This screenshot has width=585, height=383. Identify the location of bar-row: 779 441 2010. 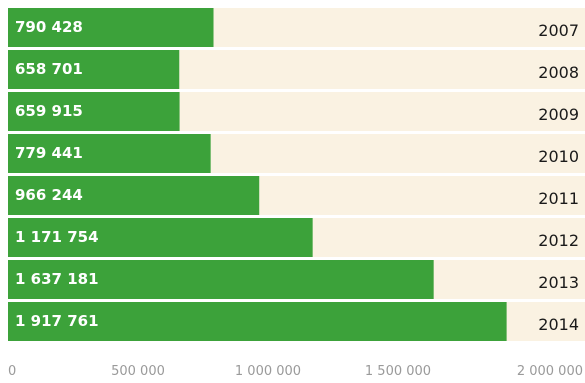
(296, 153).